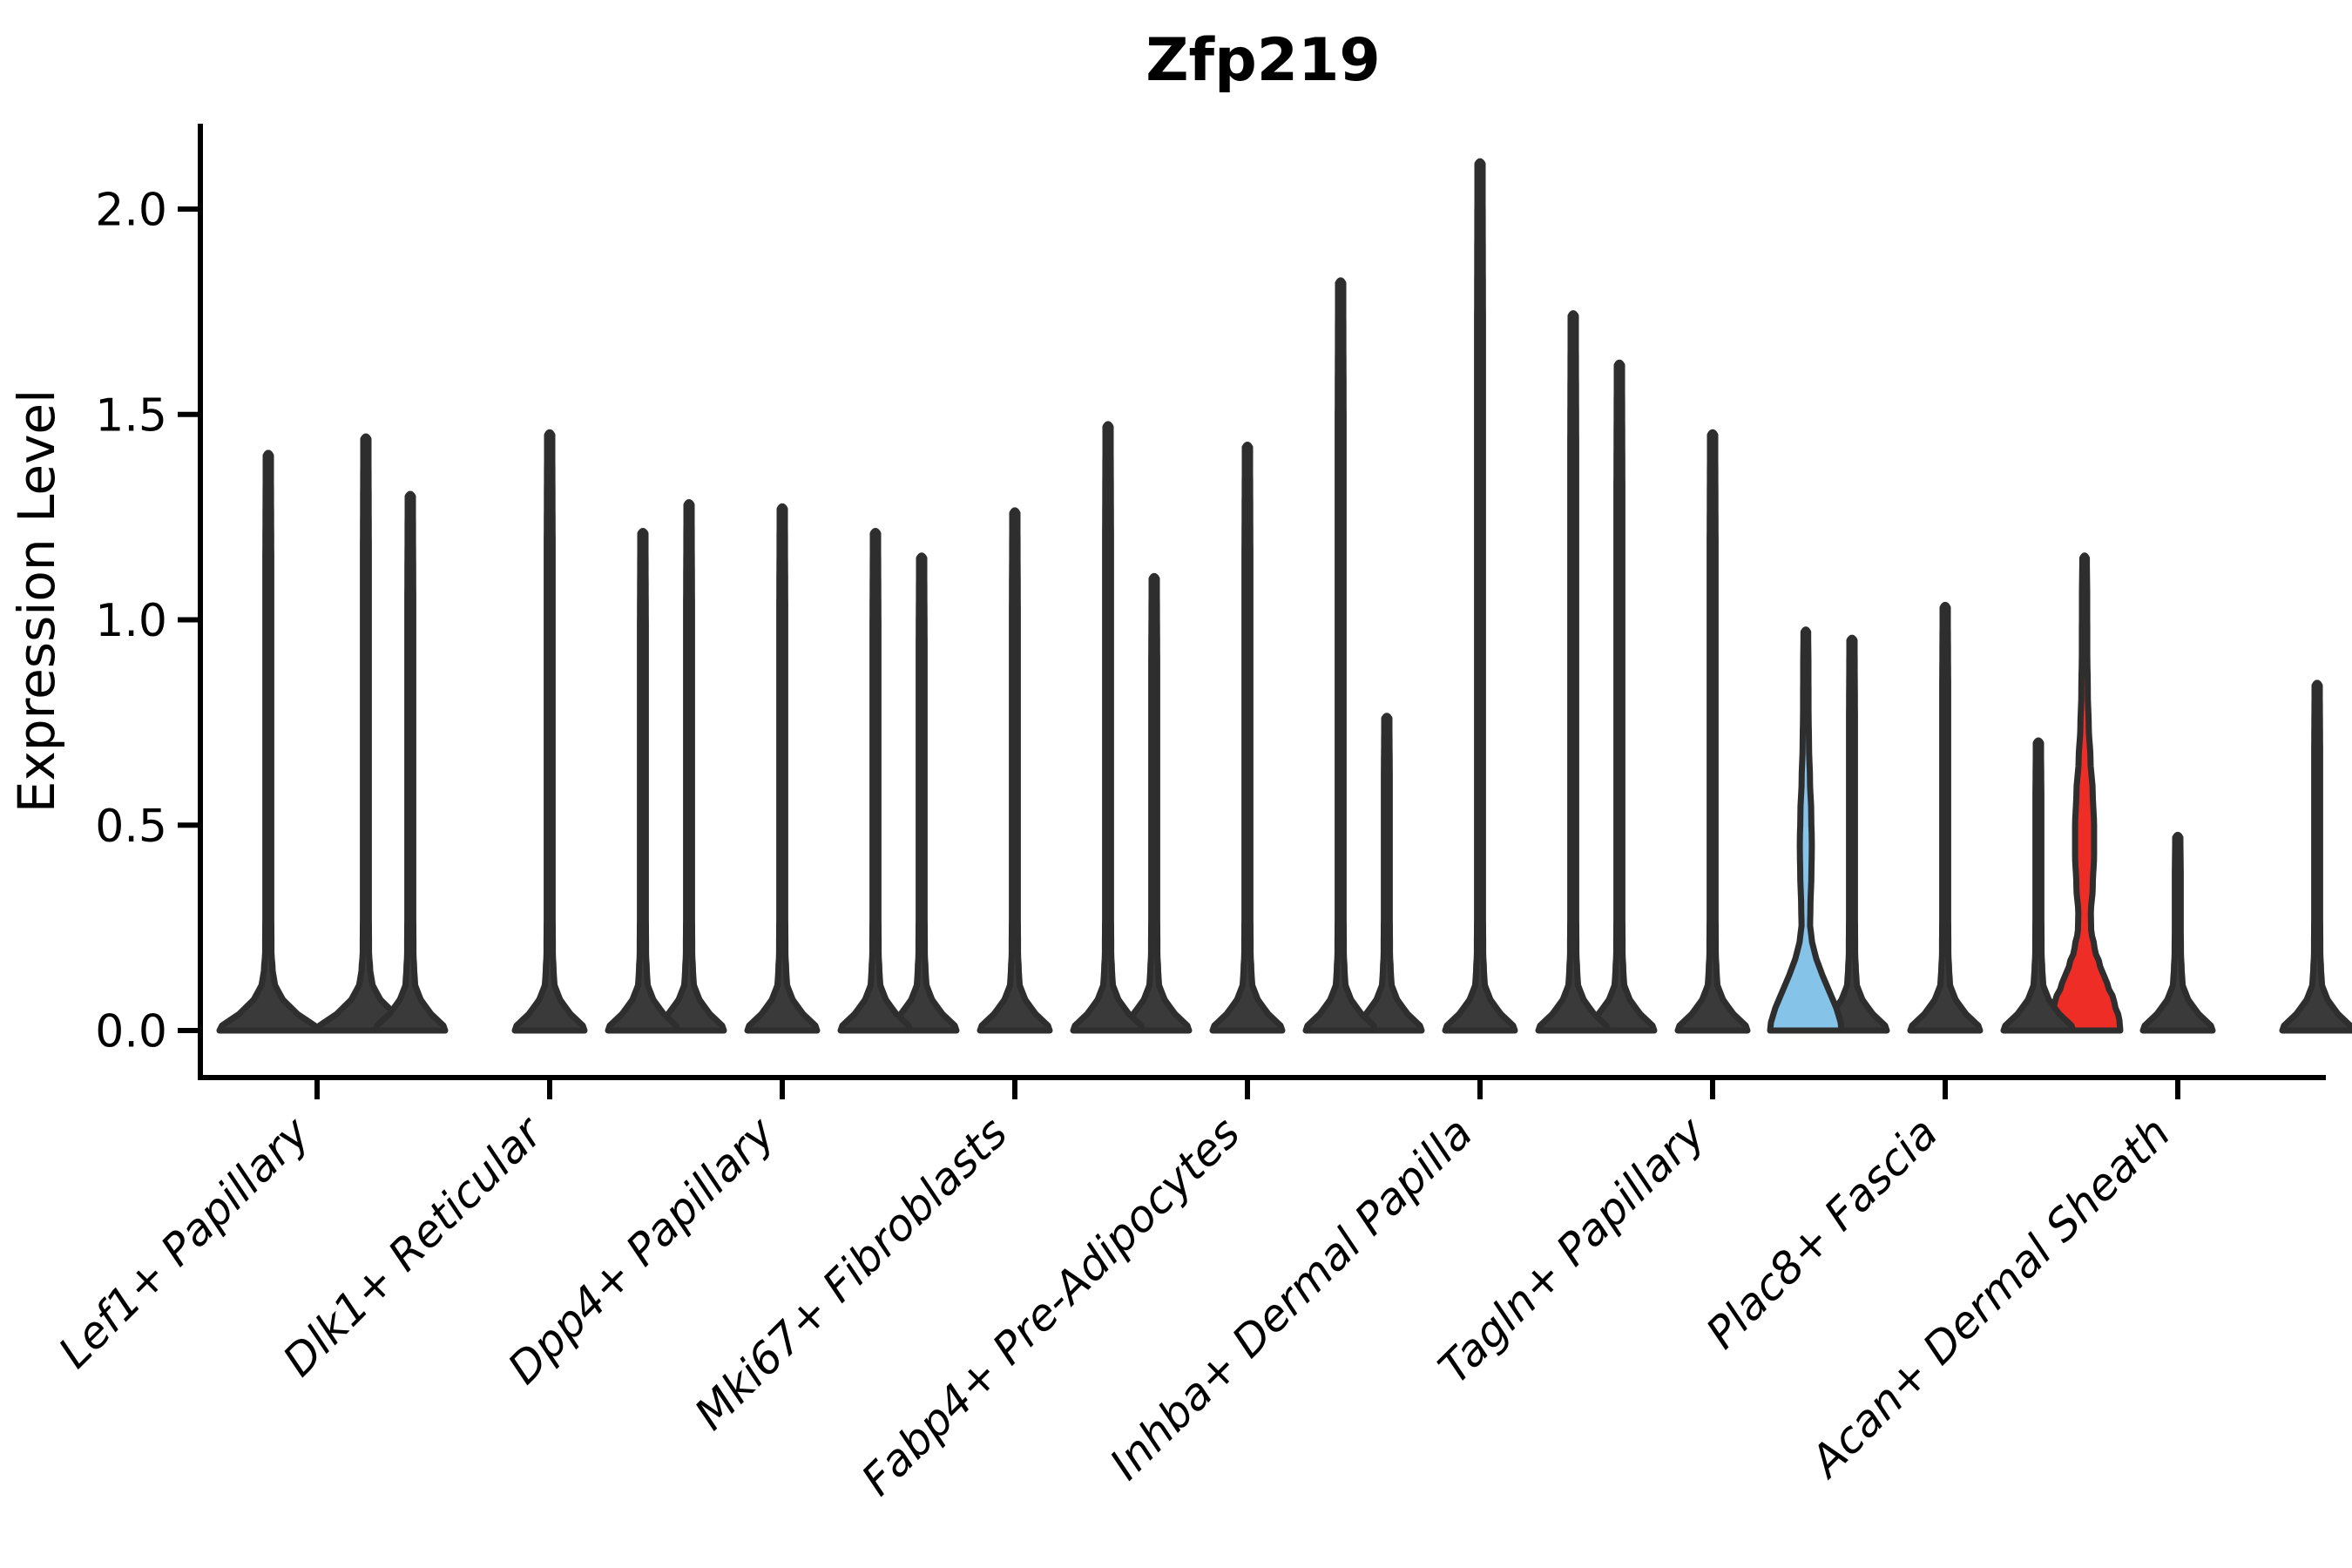 The image size is (2352, 1568). I want to click on y-tick-label: 0.0, so click(131, 1032).